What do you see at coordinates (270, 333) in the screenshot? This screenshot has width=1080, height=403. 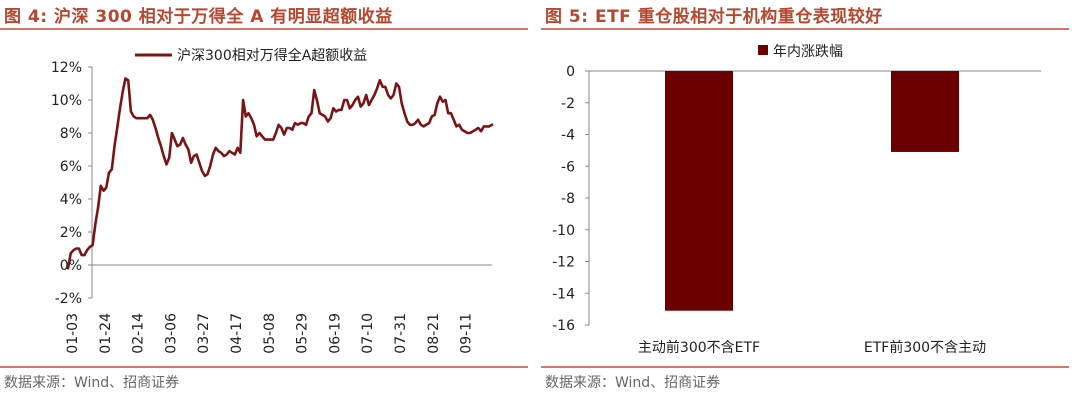 I see `x-tick-label: 05-08` at bounding box center [270, 333].